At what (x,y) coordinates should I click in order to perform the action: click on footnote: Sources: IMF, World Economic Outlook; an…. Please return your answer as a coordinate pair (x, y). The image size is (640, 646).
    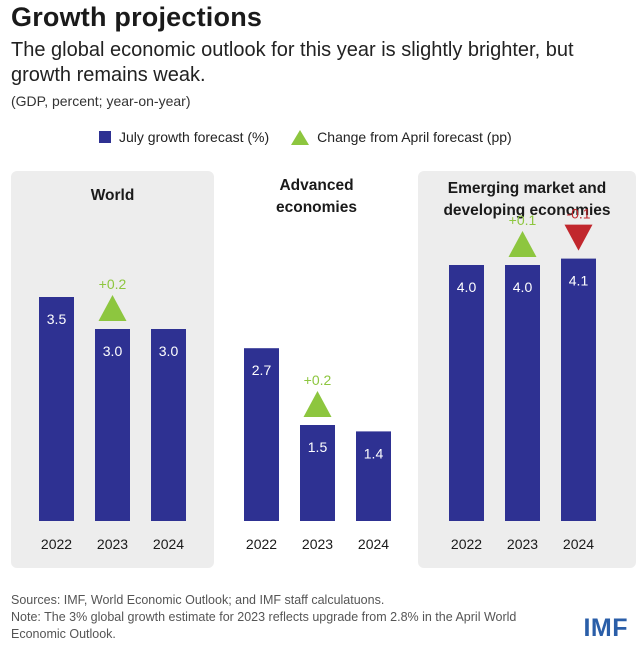
    Looking at the image, I should click on (271, 617).